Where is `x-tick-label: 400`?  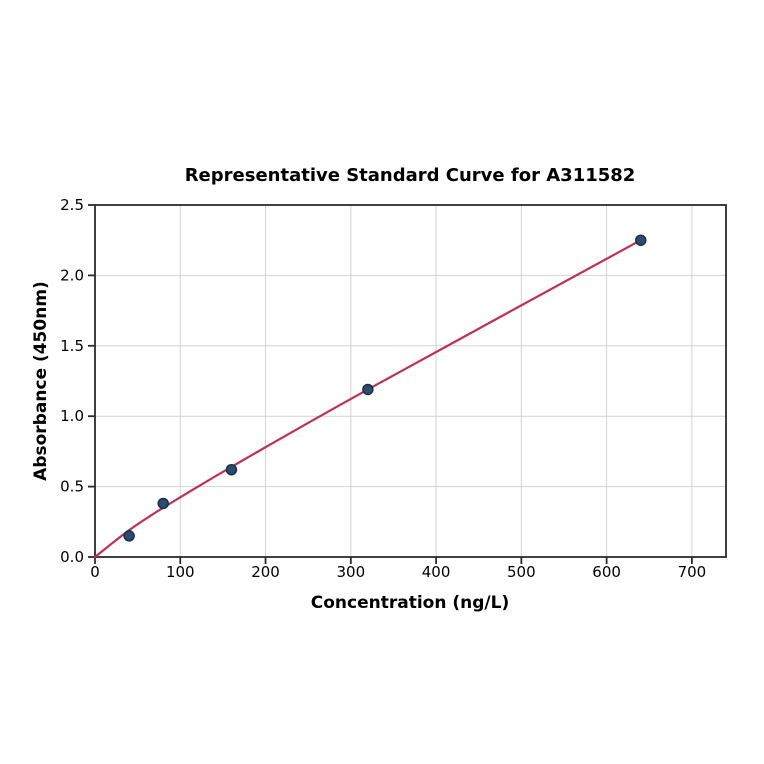 x-tick-label: 400 is located at coordinates (436, 572).